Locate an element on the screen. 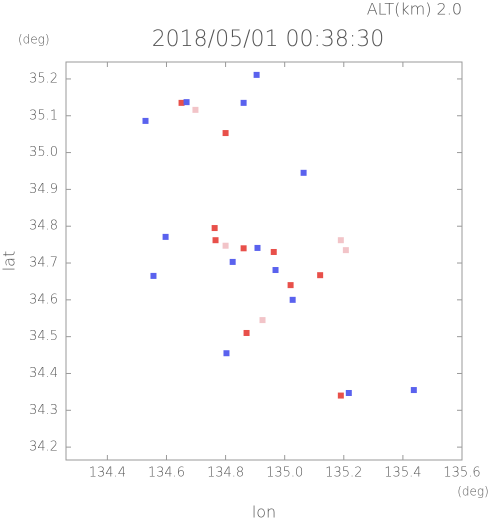 The height and width of the screenshot is (521, 491). y-tick-label: 34.3 is located at coordinates (43, 410).